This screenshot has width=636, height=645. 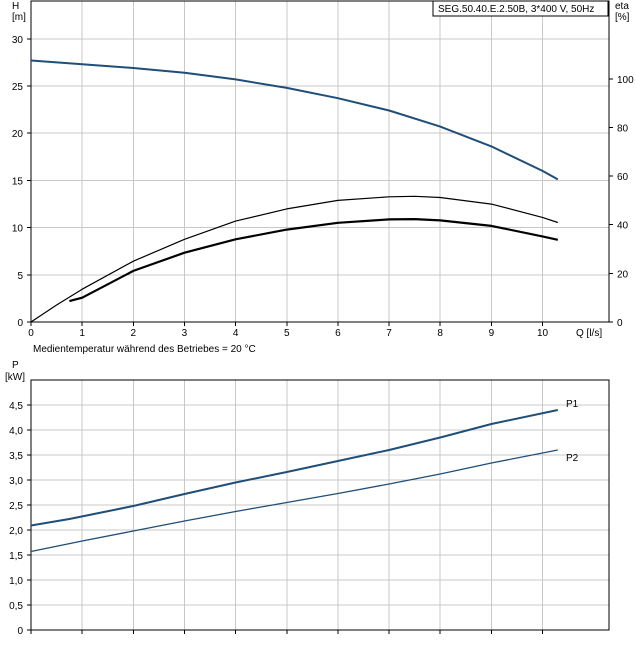 I want to click on tick-label-p-0: 0, so click(x=20, y=631).